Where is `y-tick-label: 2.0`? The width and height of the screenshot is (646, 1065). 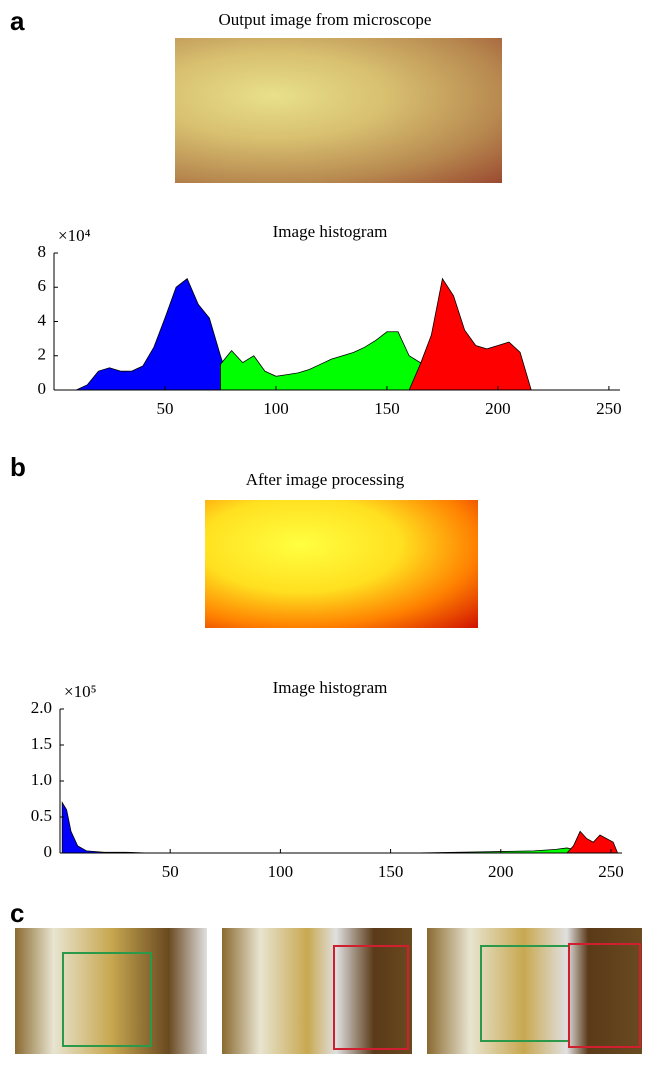 y-tick-label: 2.0 is located at coordinates (41, 707).